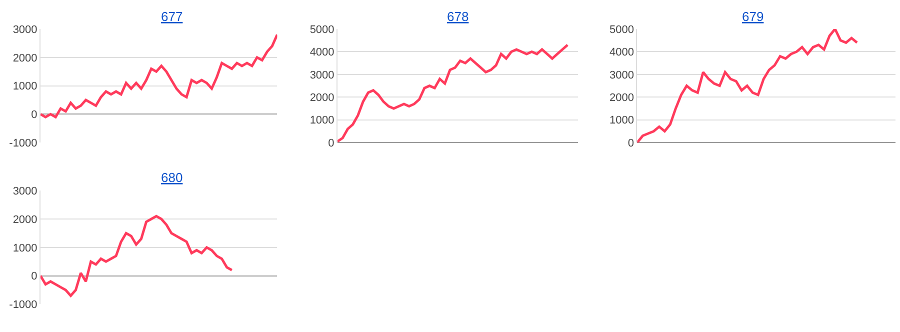 Image resolution: width=900 pixels, height=332 pixels. Describe the element at coordinates (172, 177) in the screenshot. I see `chart-title: 680` at that location.